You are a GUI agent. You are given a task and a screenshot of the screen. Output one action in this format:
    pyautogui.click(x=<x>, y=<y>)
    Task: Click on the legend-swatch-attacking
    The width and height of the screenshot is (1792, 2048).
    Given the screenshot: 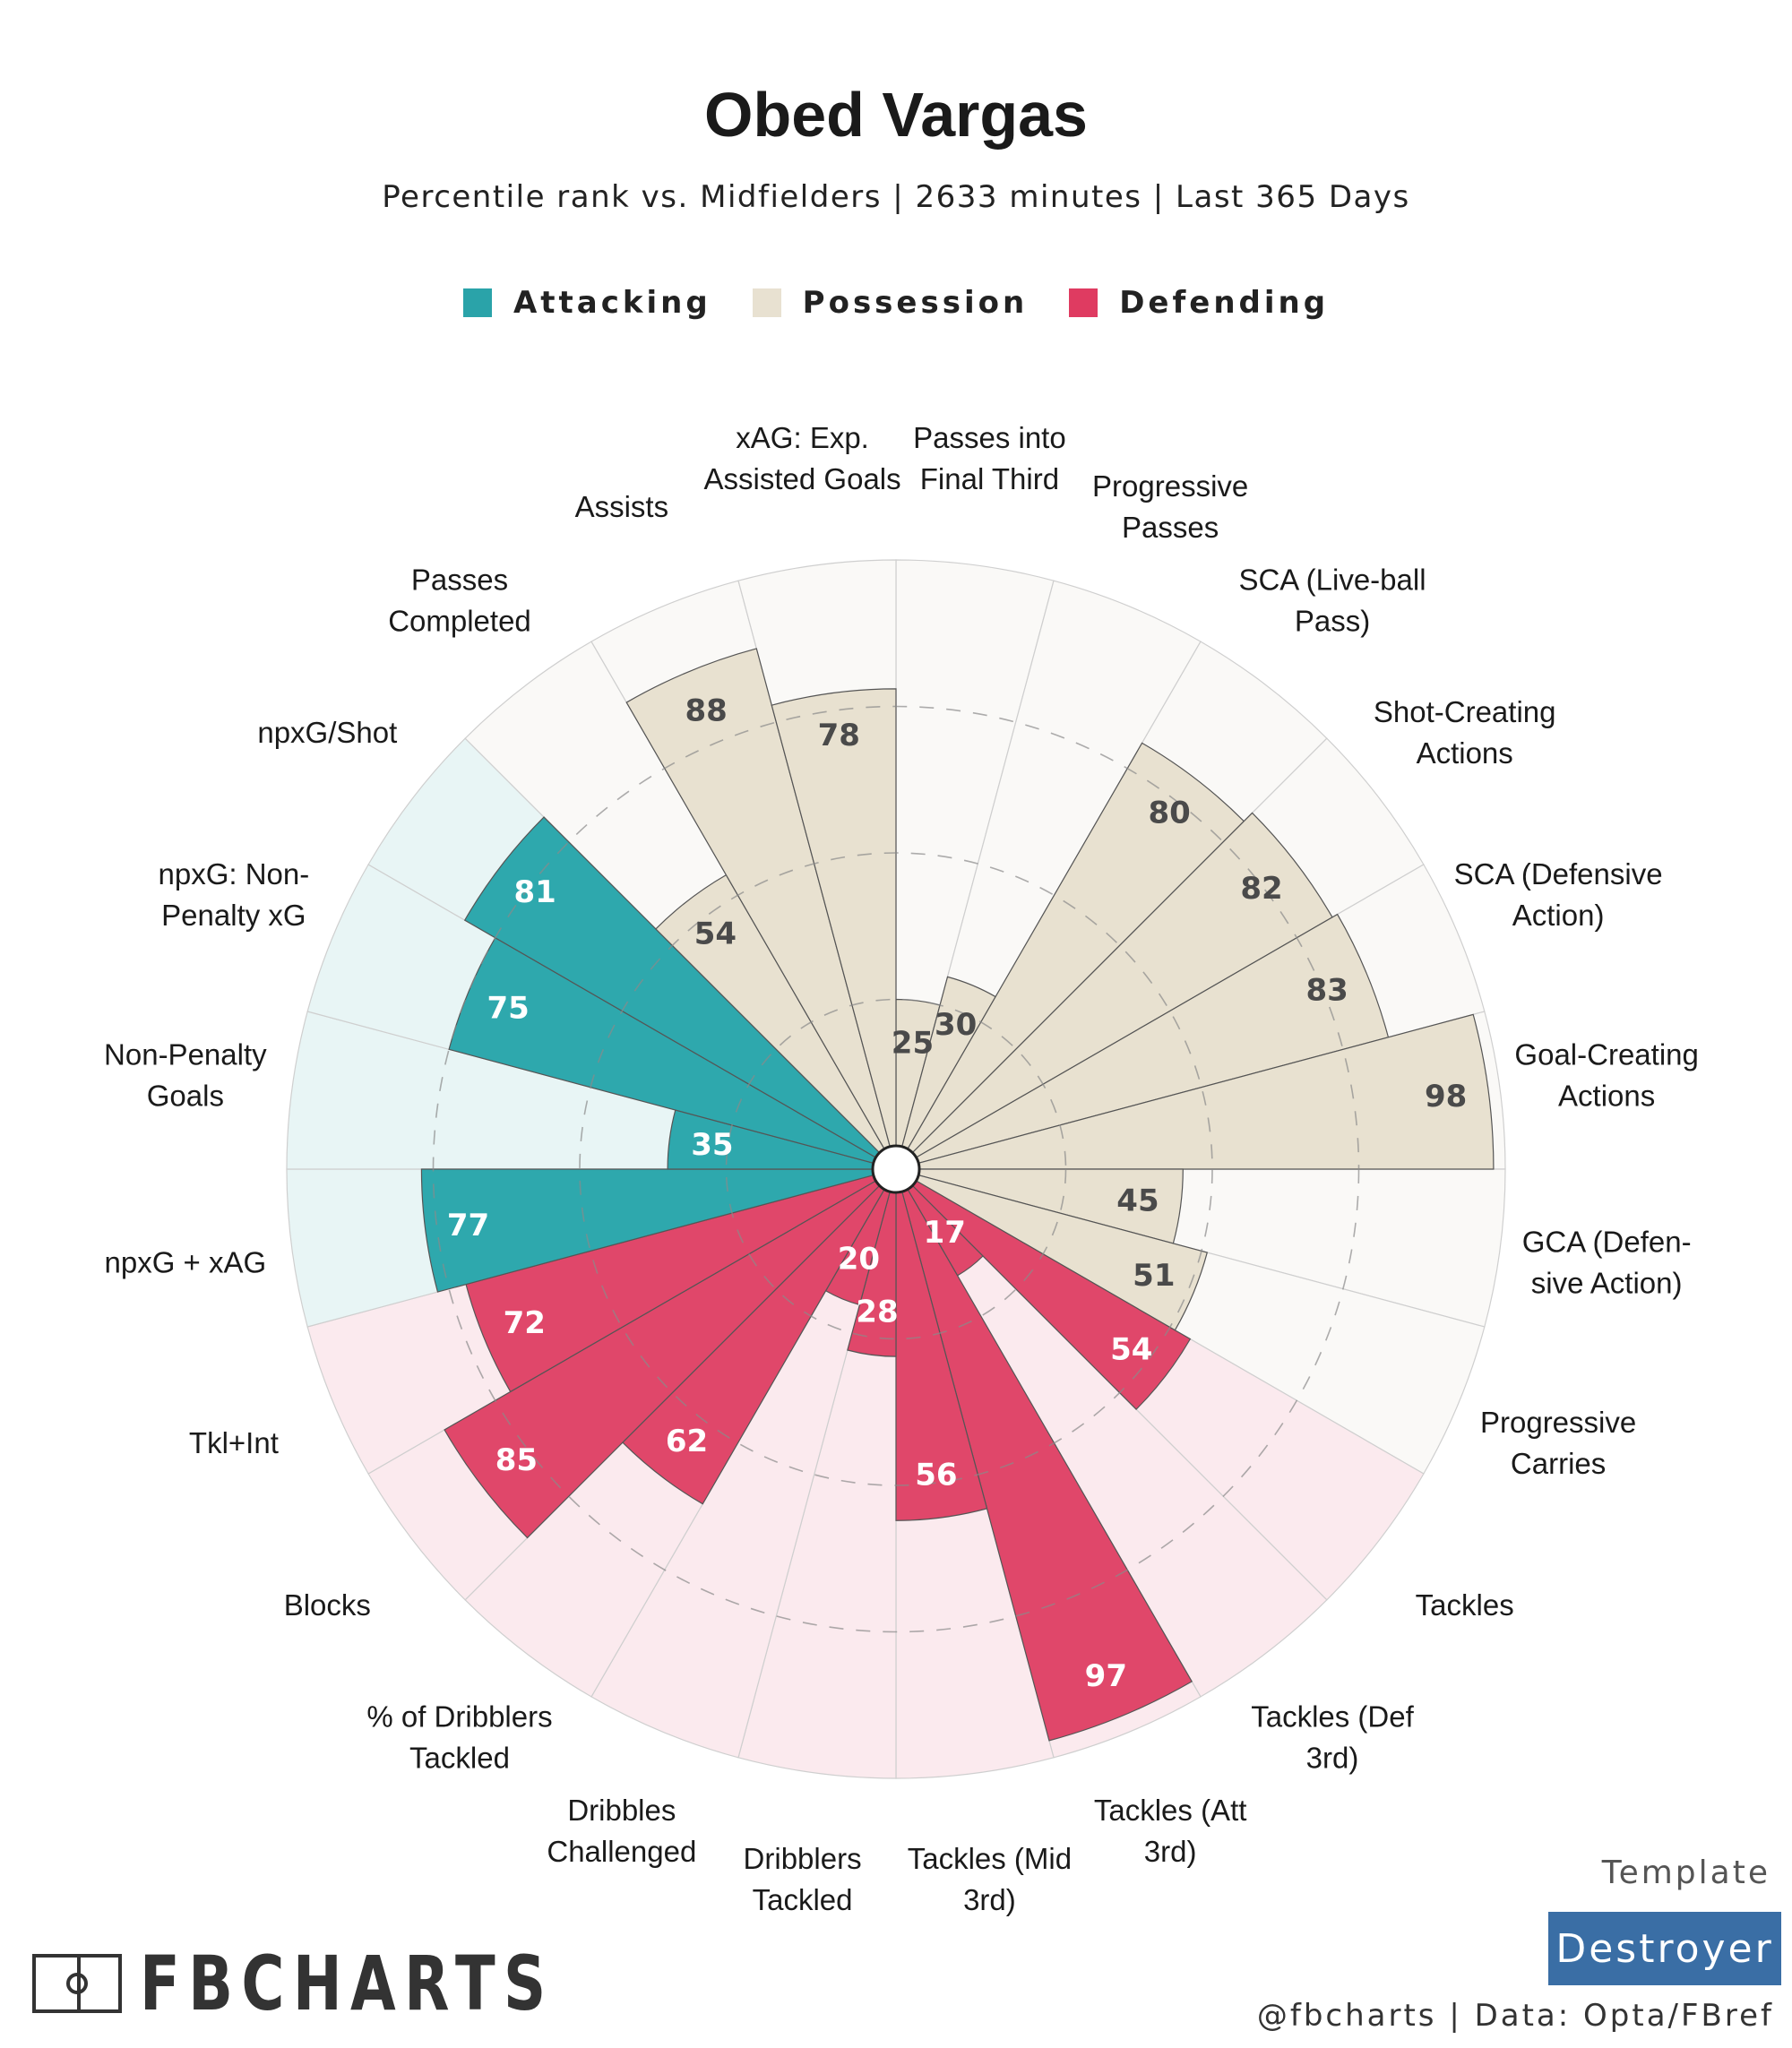 What is the action you would take?
    pyautogui.click(x=477, y=302)
    